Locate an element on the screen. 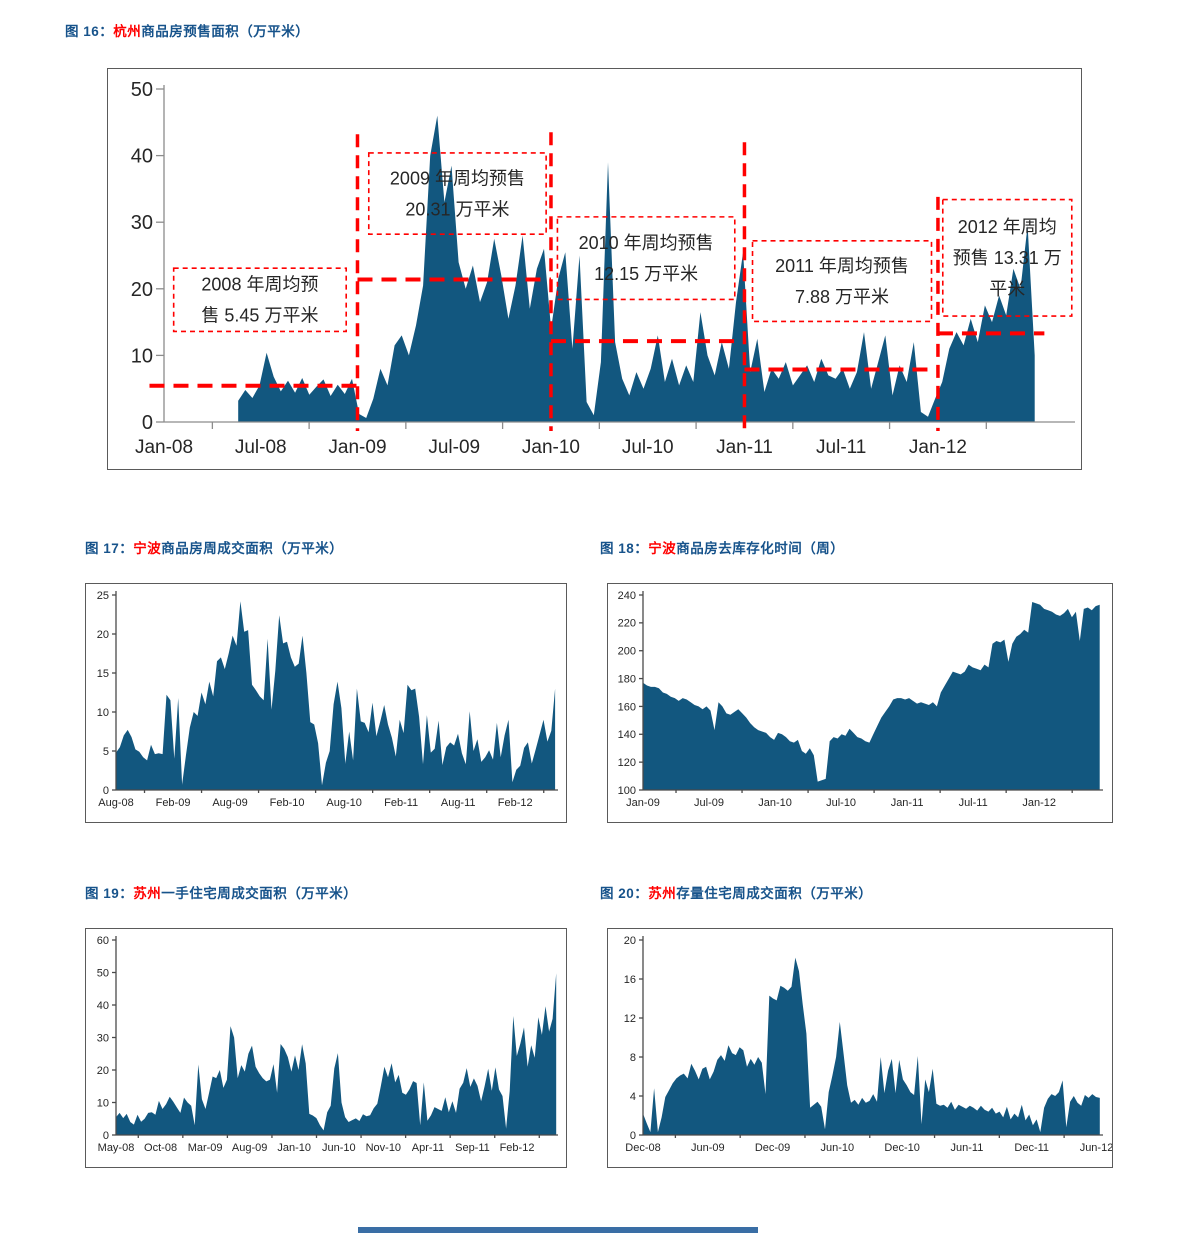  svg-text: 4 is located at coordinates (633, 1097).